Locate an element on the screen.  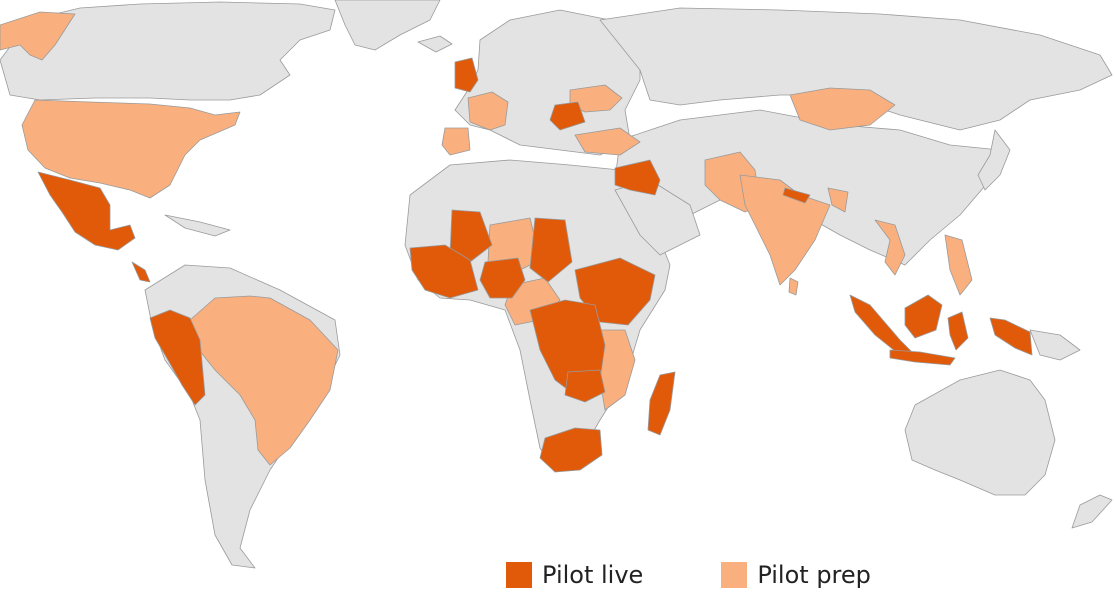
legend-item-pilot-prep: Pilot prep is located at coordinates (796, 575).